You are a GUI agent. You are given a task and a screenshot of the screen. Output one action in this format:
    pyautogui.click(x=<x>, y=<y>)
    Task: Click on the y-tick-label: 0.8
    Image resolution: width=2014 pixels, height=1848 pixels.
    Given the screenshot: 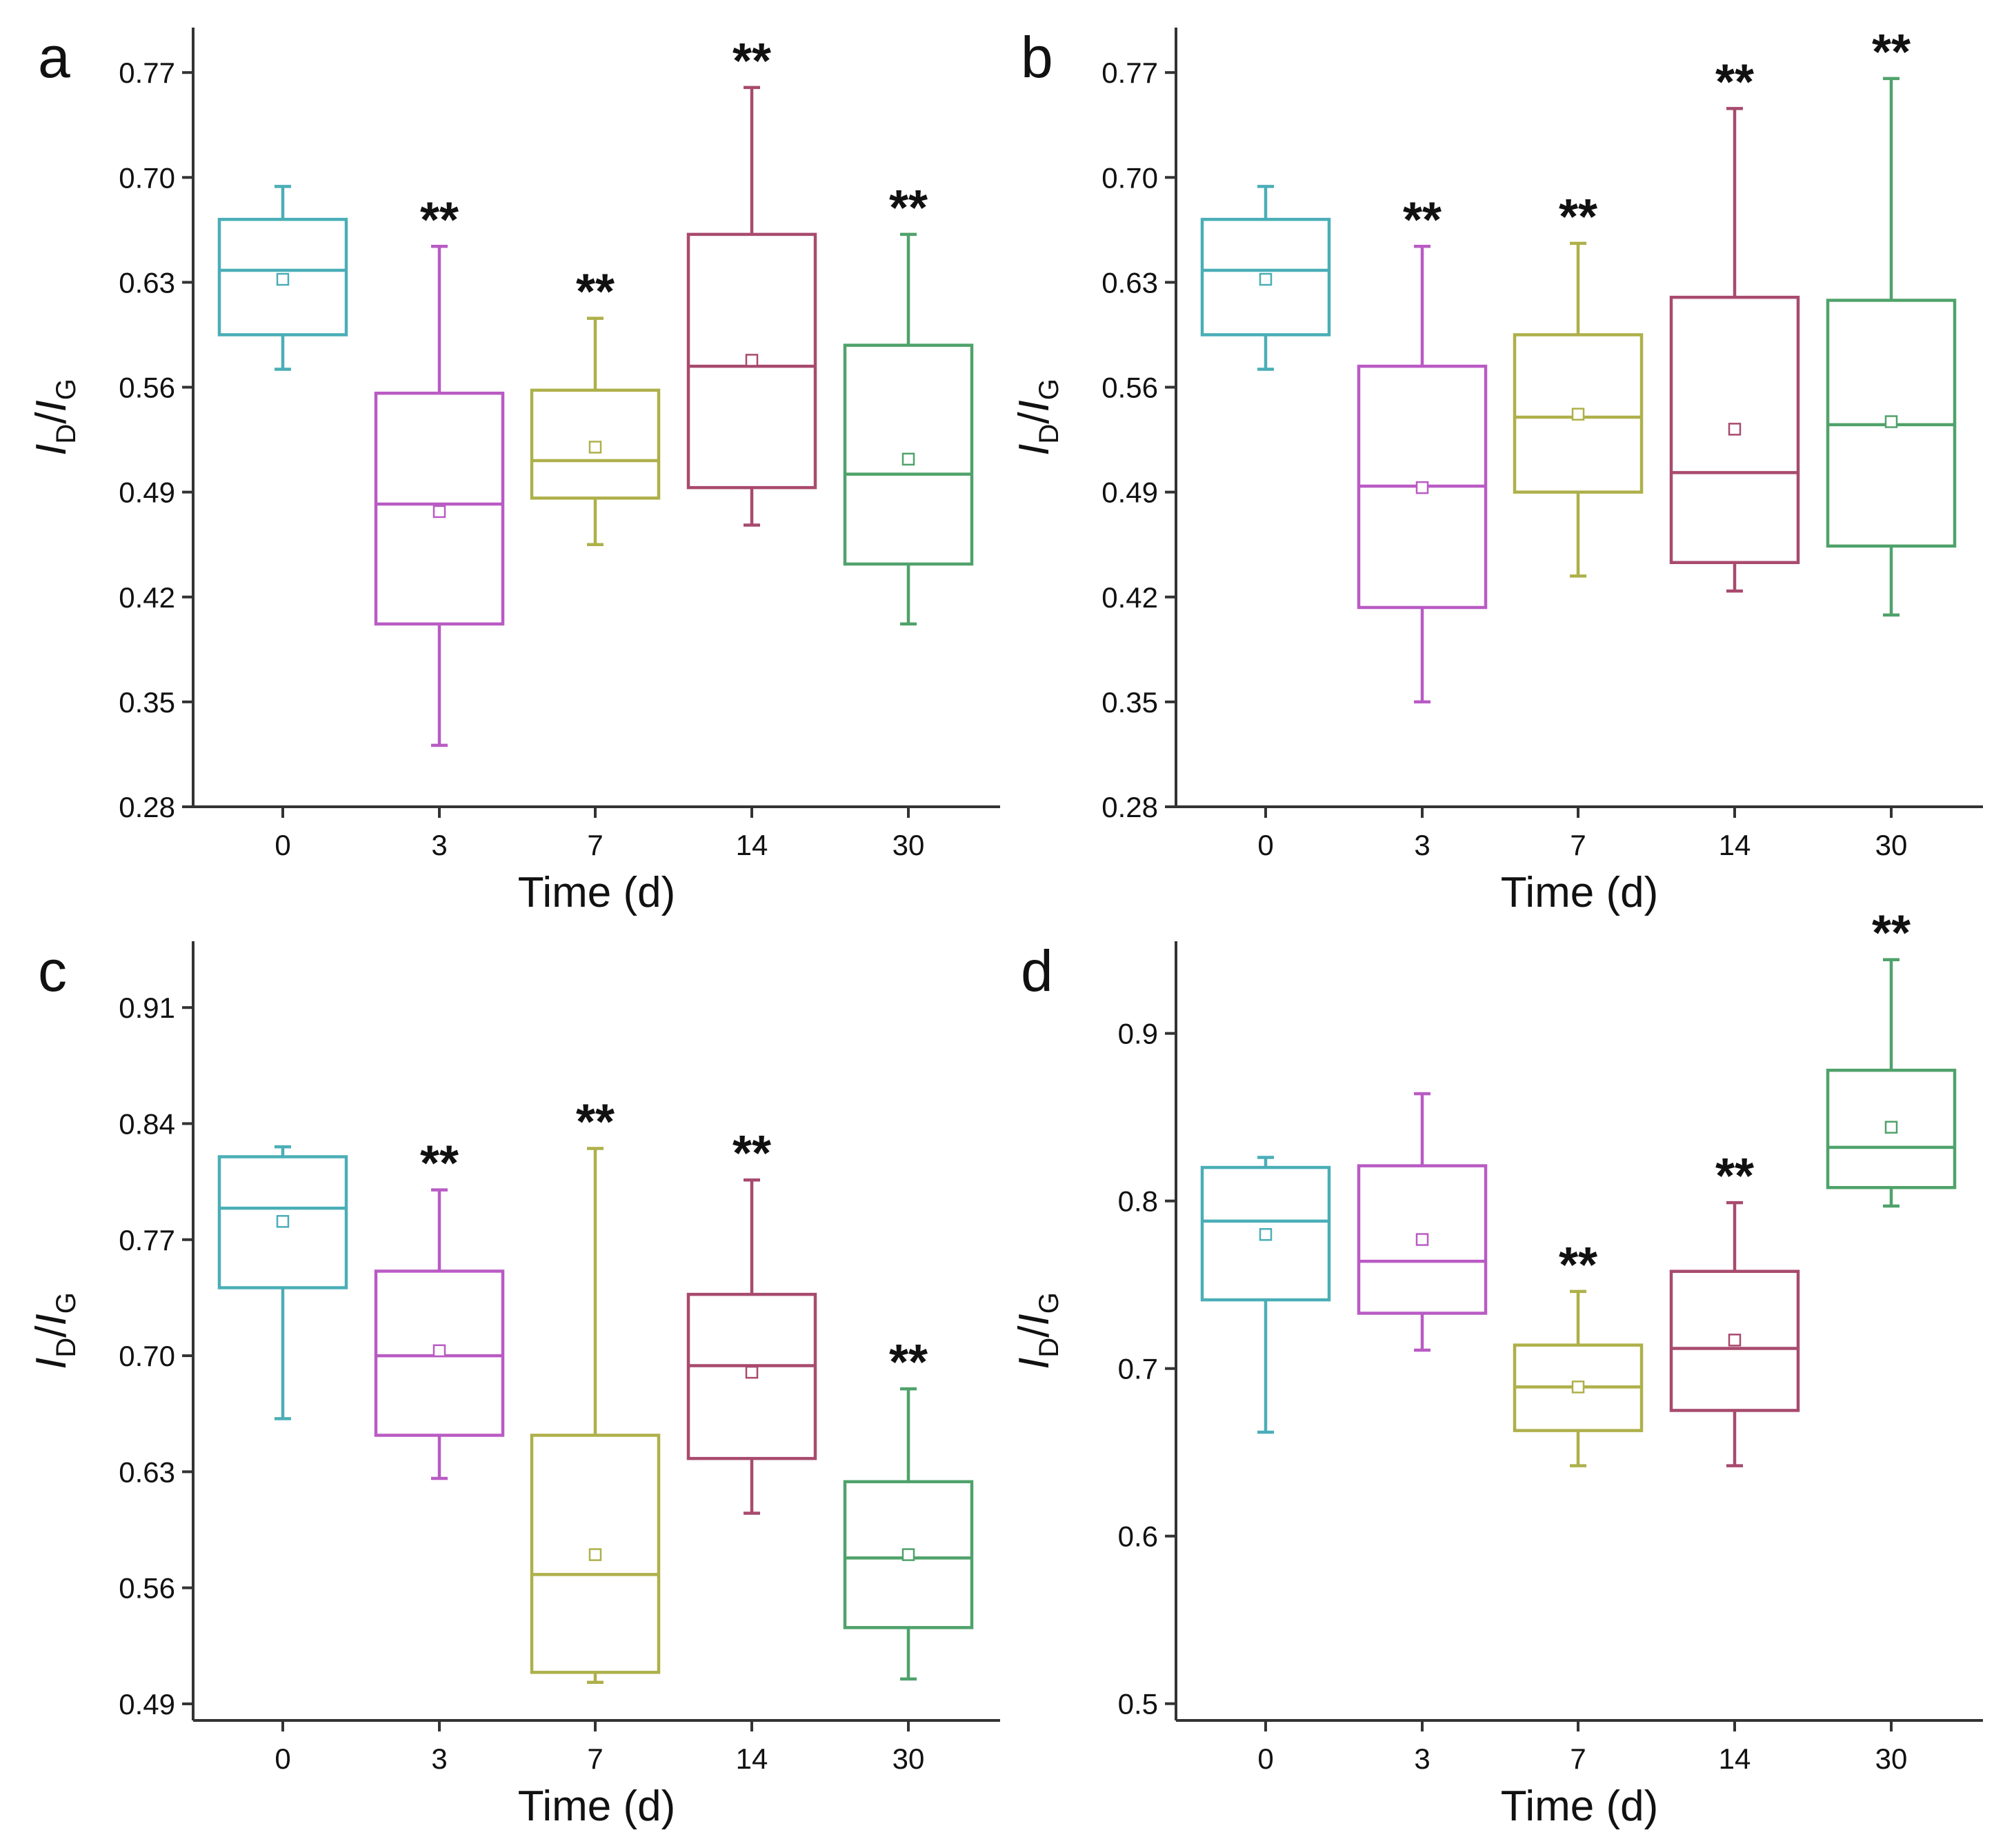 What is the action you would take?
    pyautogui.click(x=1138, y=1201)
    